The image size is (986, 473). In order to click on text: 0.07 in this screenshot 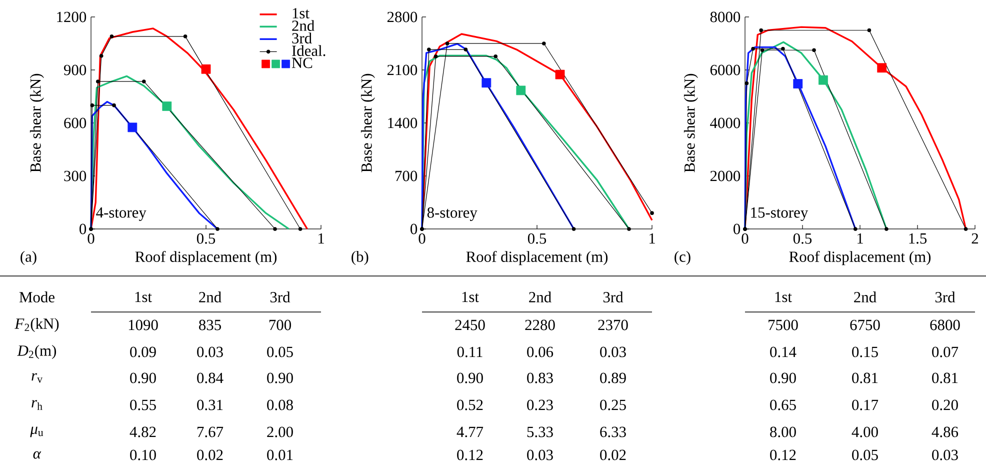, I will do `click(945, 352)`.